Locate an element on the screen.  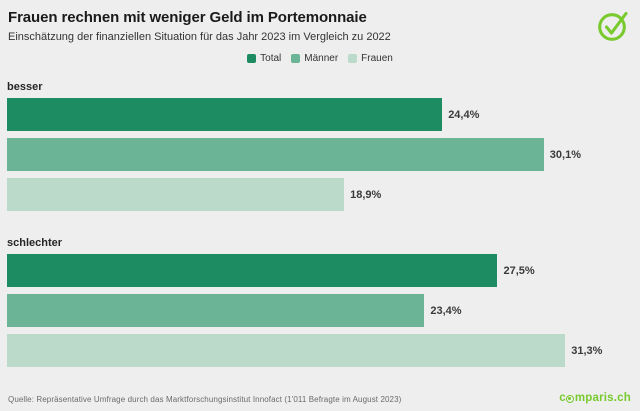
legend-label: Frauen is located at coordinates (377, 58).